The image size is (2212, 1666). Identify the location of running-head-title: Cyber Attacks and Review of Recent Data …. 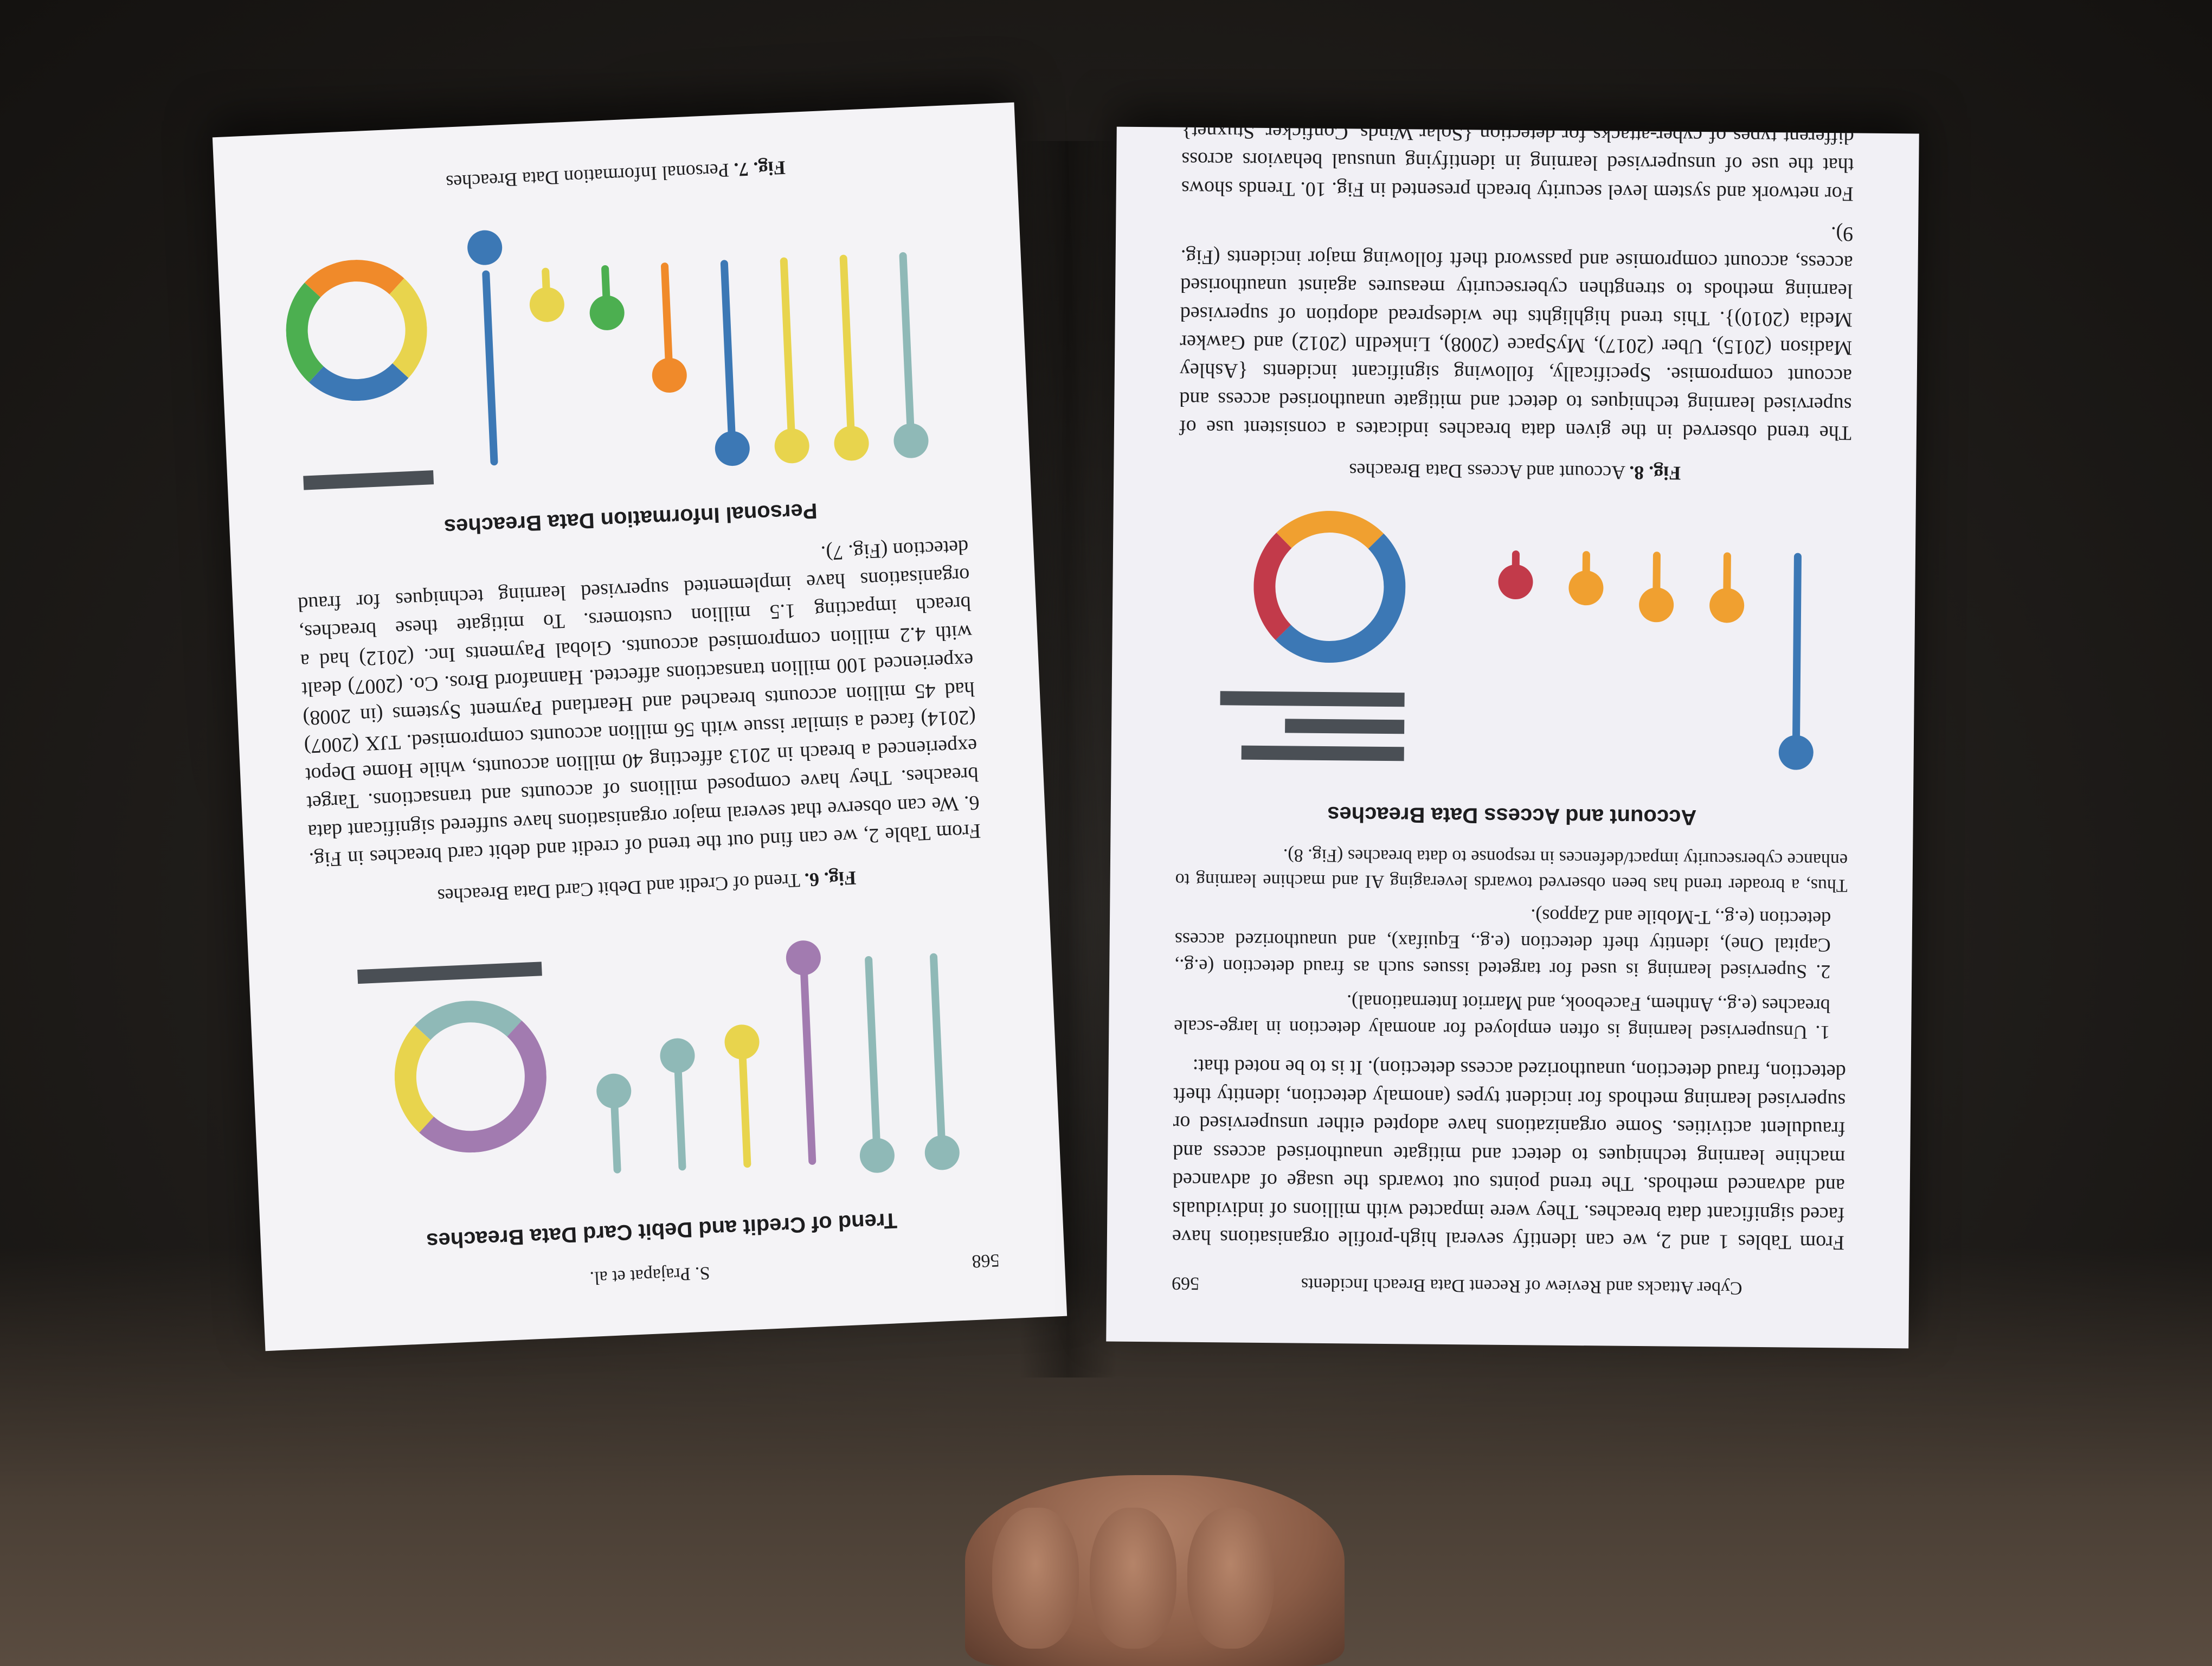
(1521, 1286).